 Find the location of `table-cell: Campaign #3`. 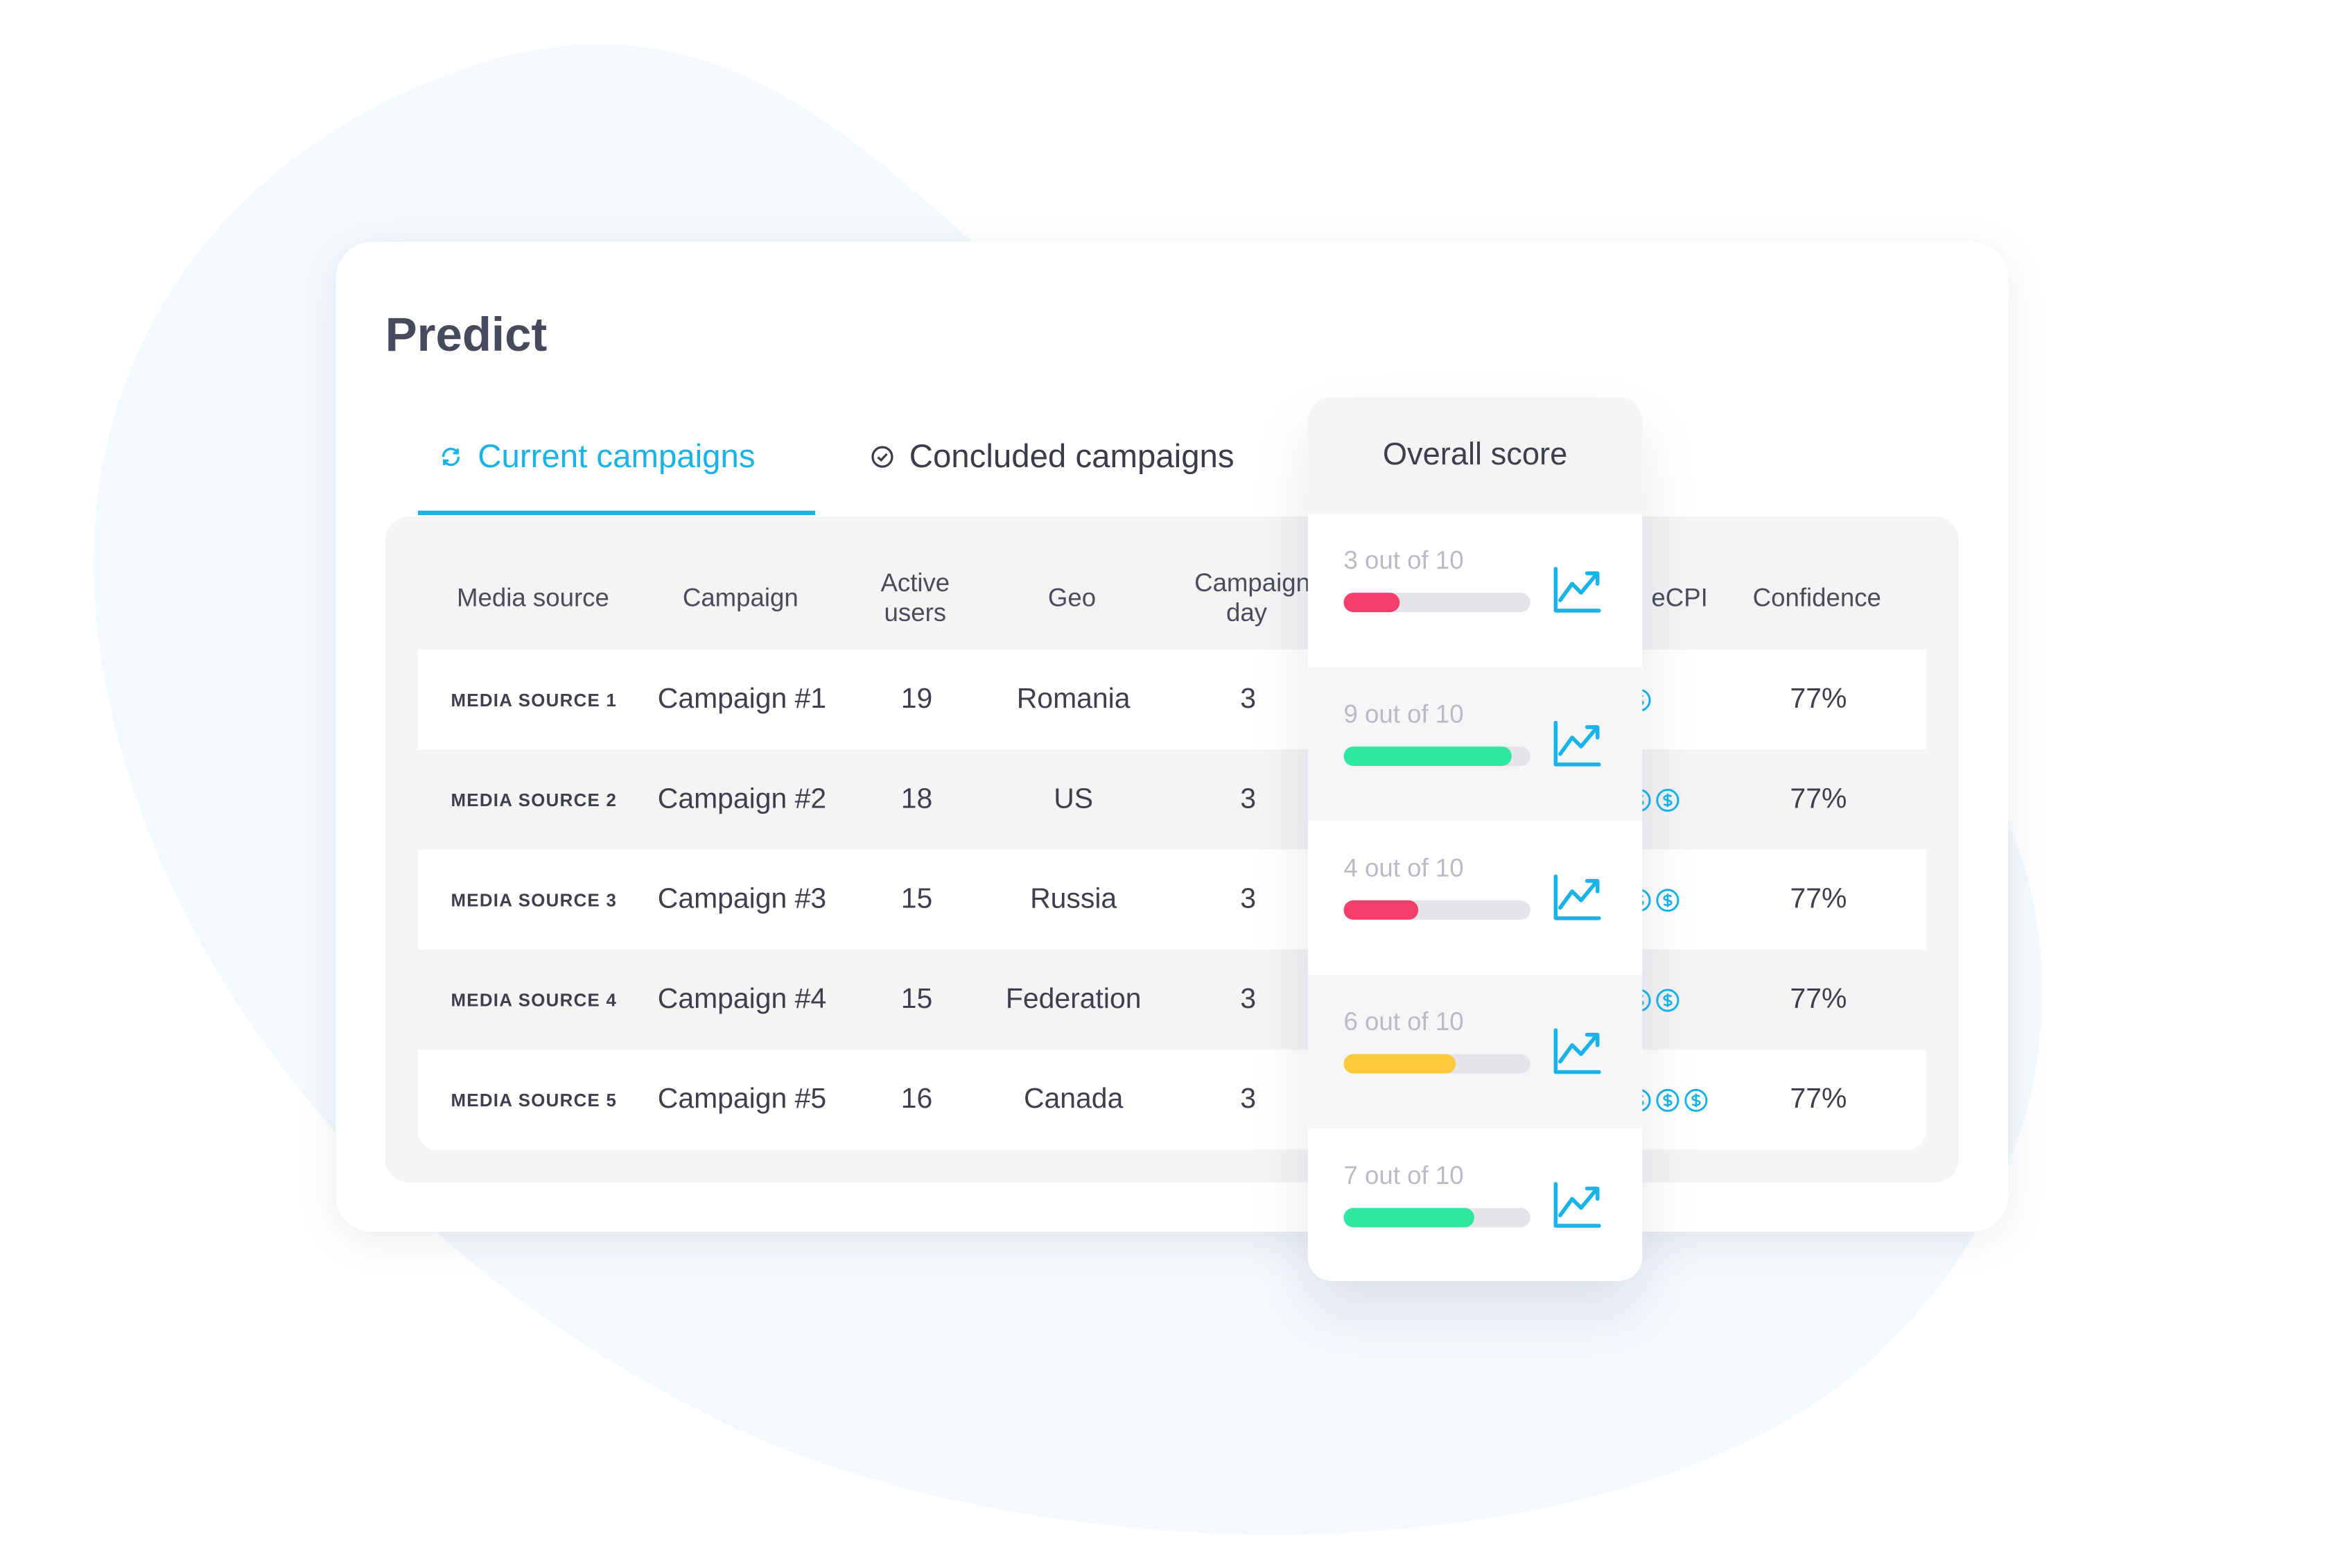

table-cell: Campaign #3 is located at coordinates (742, 899).